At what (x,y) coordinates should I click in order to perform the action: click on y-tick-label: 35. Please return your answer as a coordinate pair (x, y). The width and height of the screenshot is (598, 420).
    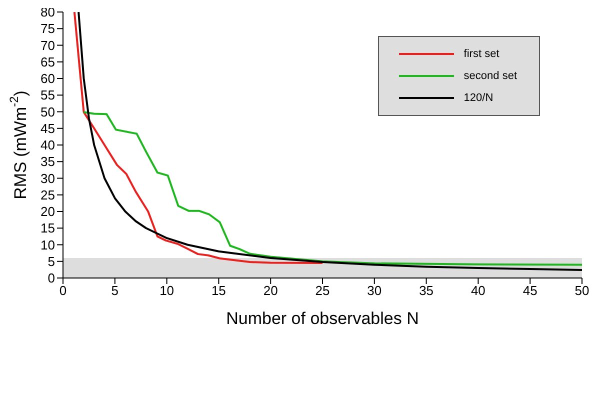
    Looking at the image, I should click on (47, 162).